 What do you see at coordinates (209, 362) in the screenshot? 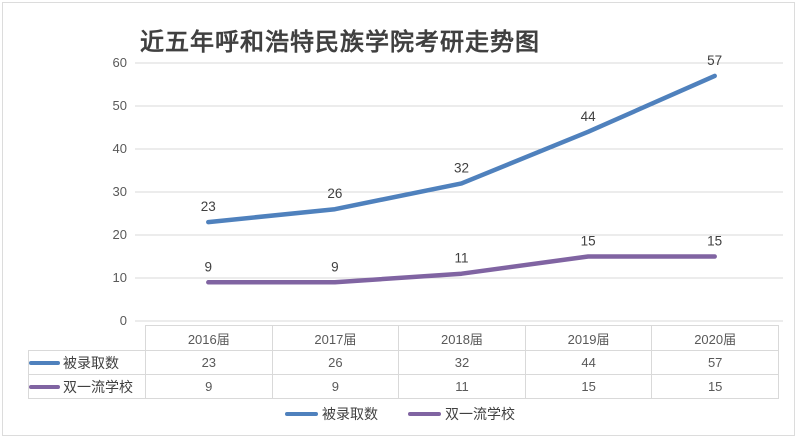
I see `table-value-cell: 23` at bounding box center [209, 362].